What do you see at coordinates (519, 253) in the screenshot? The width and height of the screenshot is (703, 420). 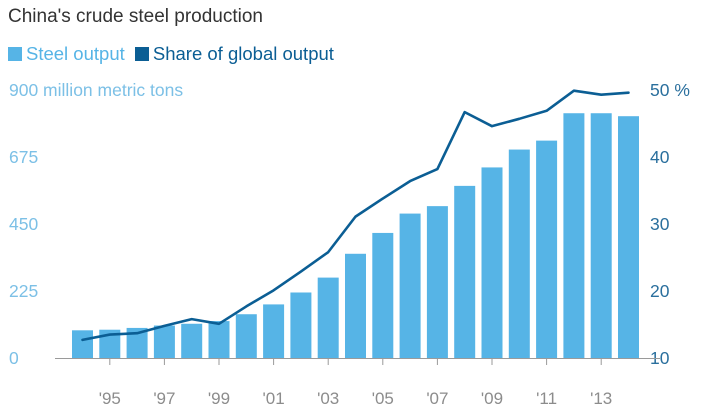 I see `bar-2010` at bounding box center [519, 253].